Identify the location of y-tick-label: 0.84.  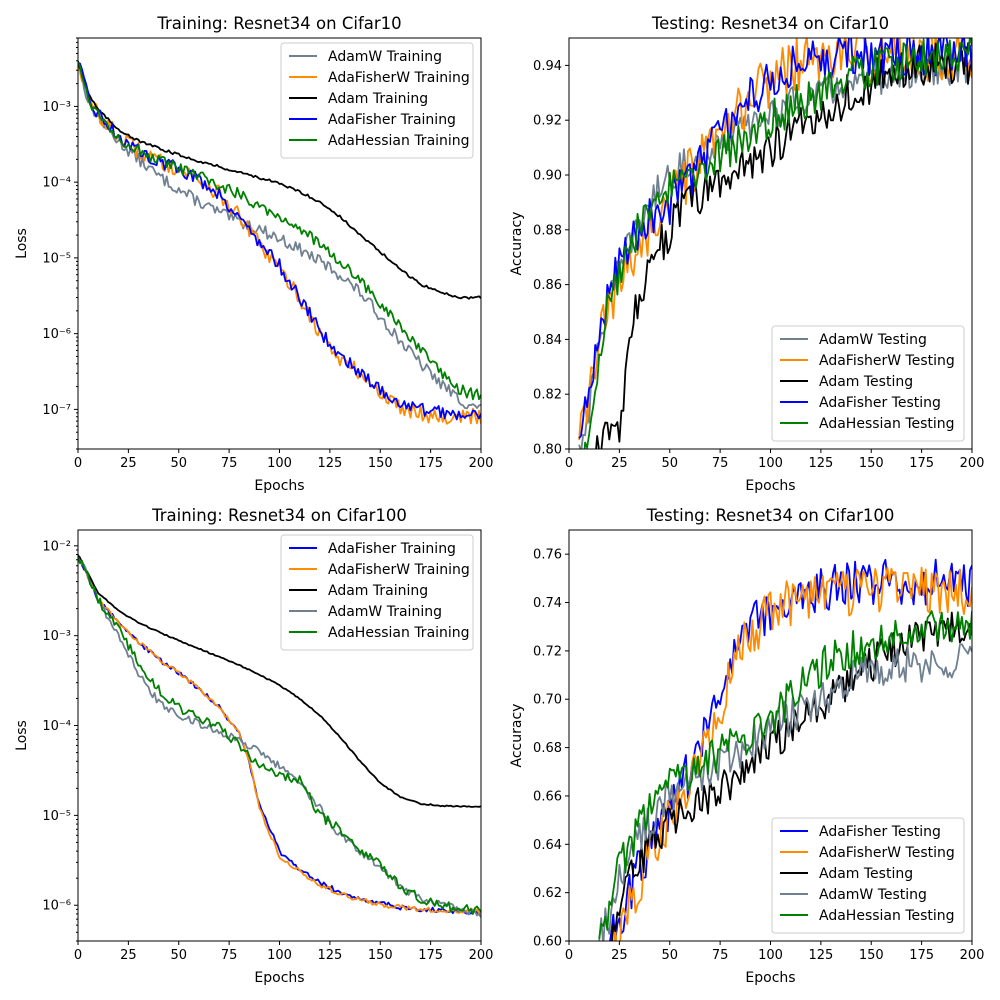
(547, 340).